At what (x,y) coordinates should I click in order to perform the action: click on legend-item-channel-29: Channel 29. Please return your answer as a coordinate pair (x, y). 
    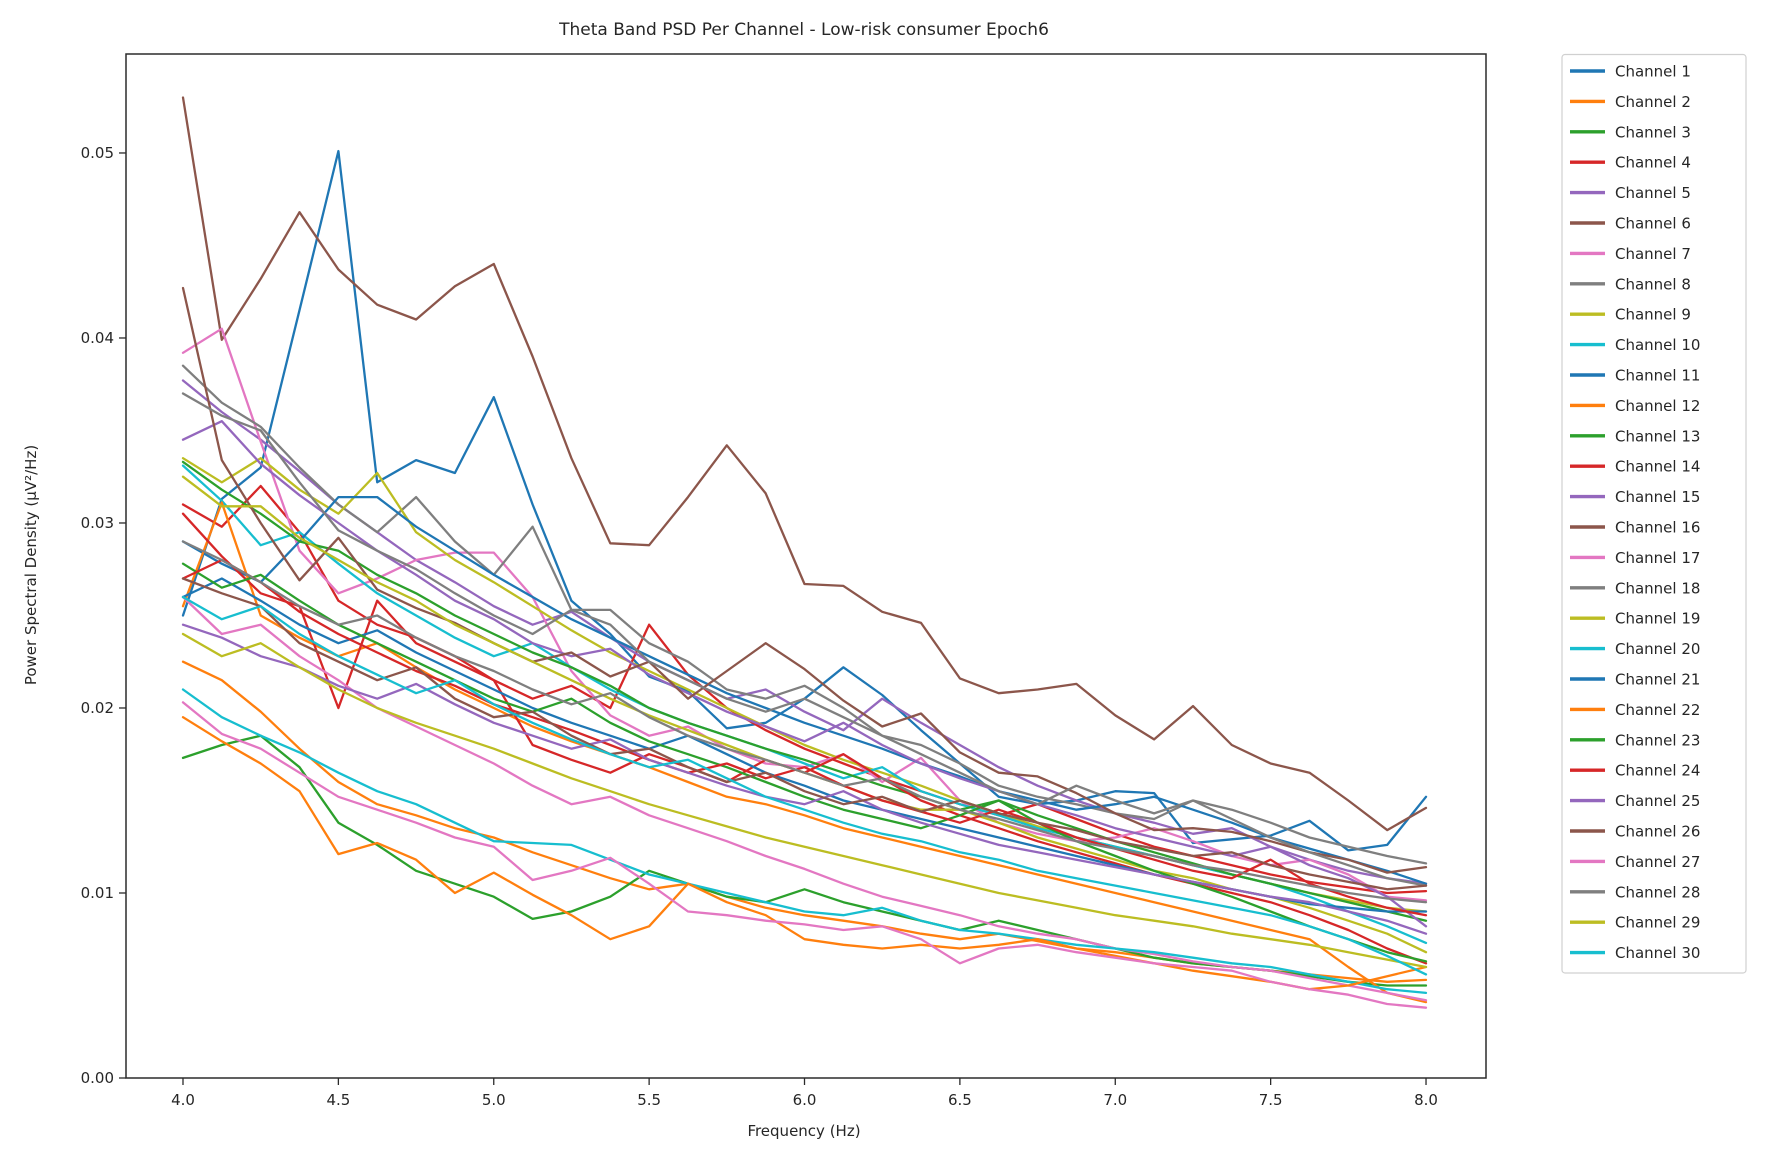
    Looking at the image, I should click on (1635, 923).